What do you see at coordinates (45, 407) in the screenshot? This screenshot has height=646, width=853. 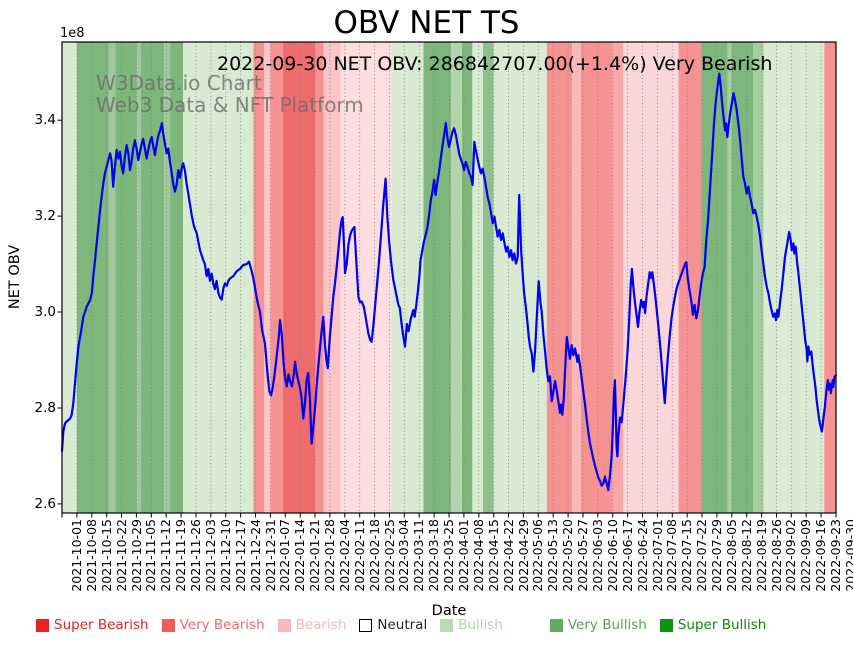 I see `y-tick-label: 2.8` at bounding box center [45, 407].